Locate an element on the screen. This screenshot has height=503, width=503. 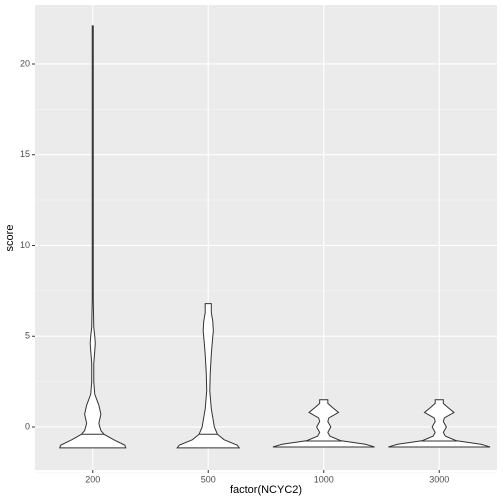
y-tick-label: 10 is located at coordinates (25, 245).